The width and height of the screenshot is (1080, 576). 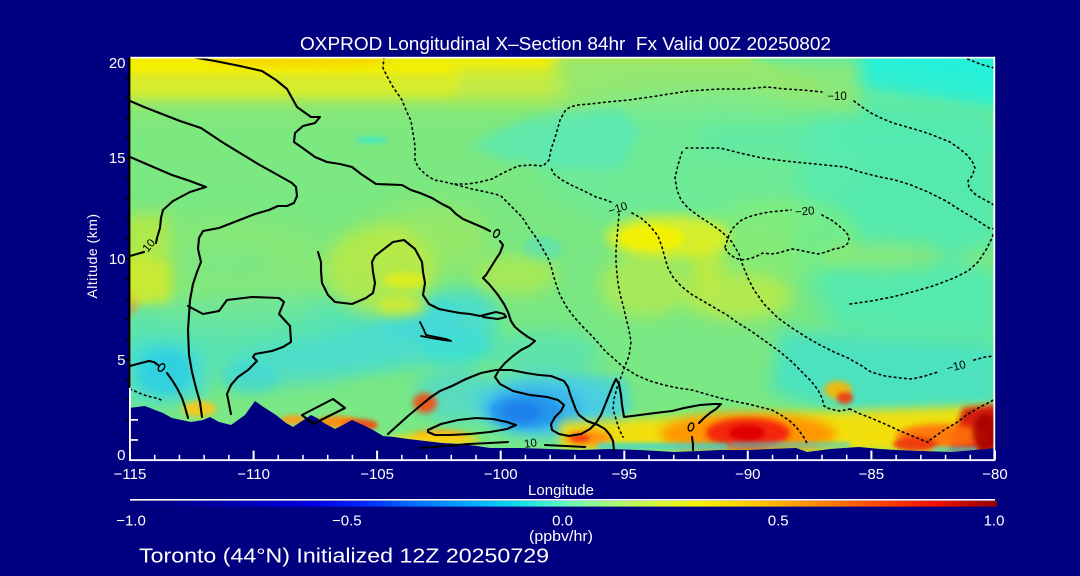 I want to click on svg-text: −105, so click(x=377, y=474).